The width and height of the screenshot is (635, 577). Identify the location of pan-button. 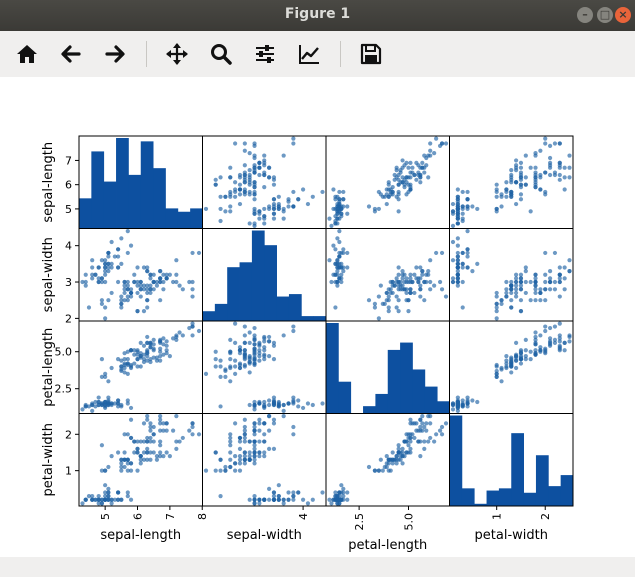
(177, 54).